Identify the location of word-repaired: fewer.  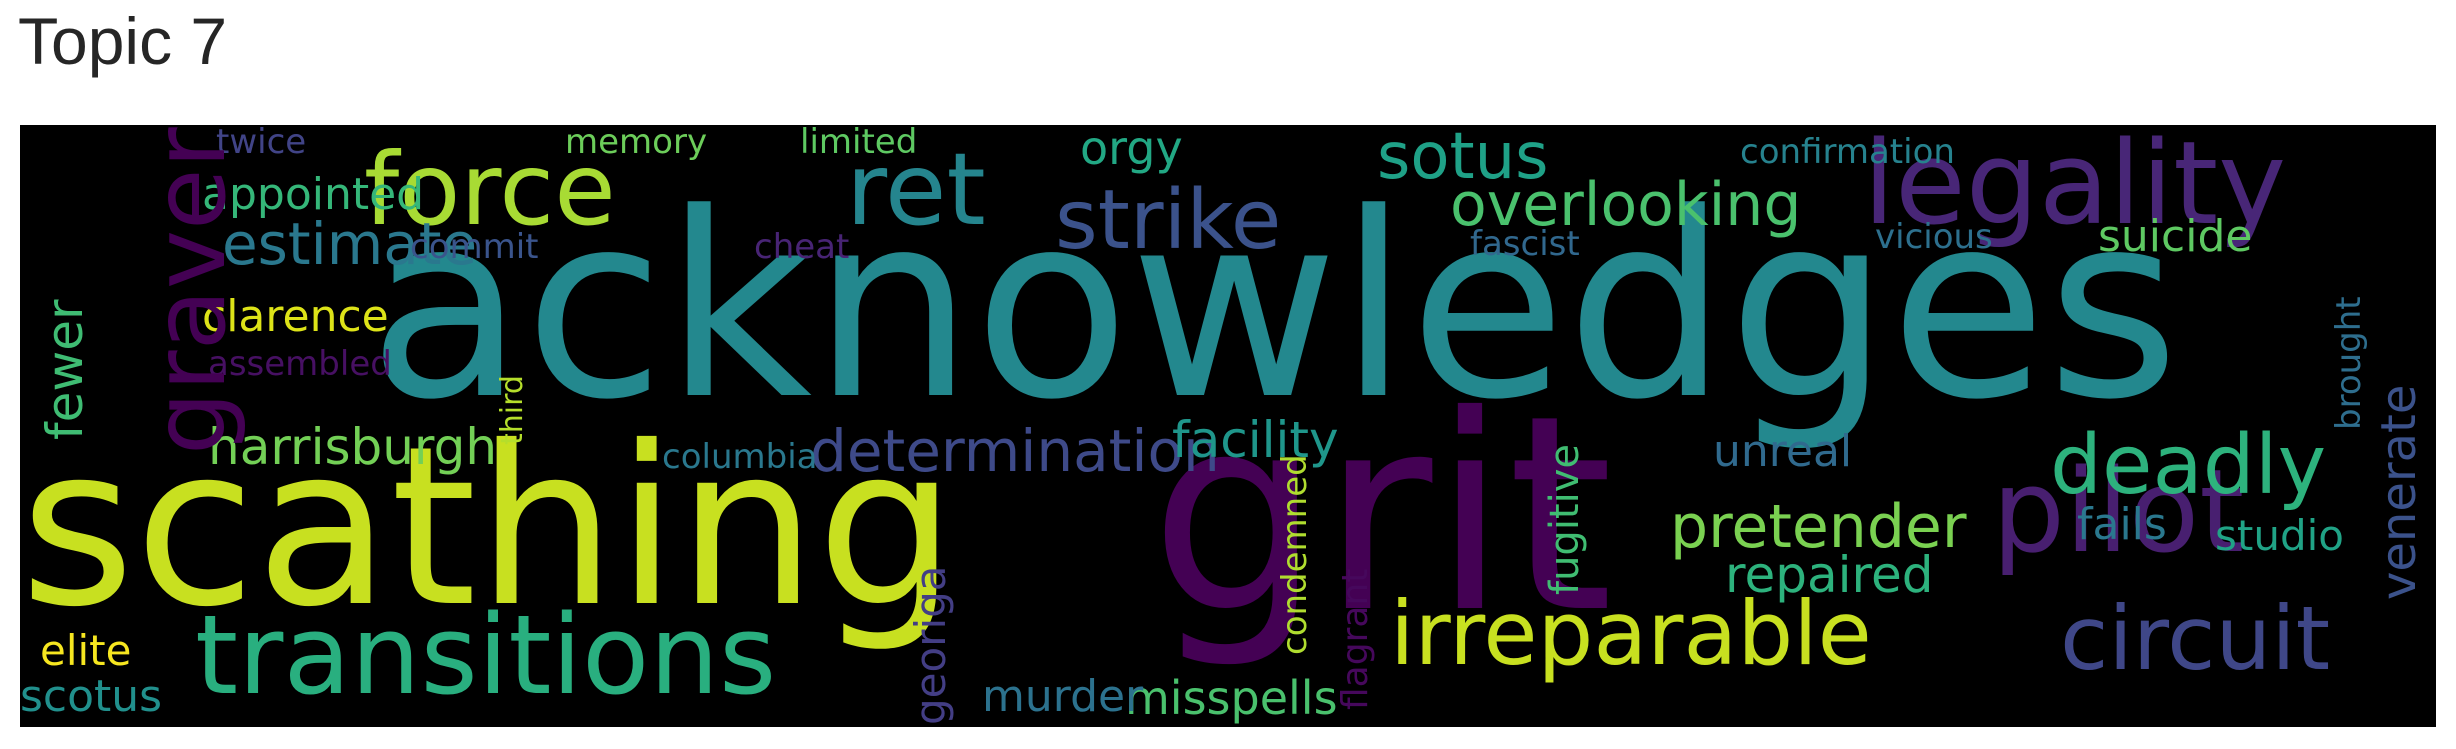
(65, 369).